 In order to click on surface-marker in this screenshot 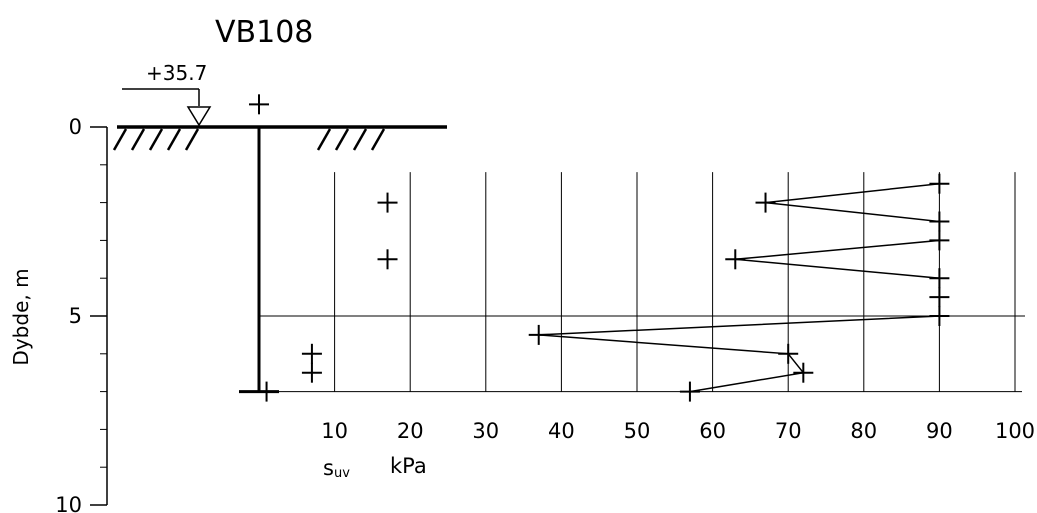, I will do `click(259, 104)`.